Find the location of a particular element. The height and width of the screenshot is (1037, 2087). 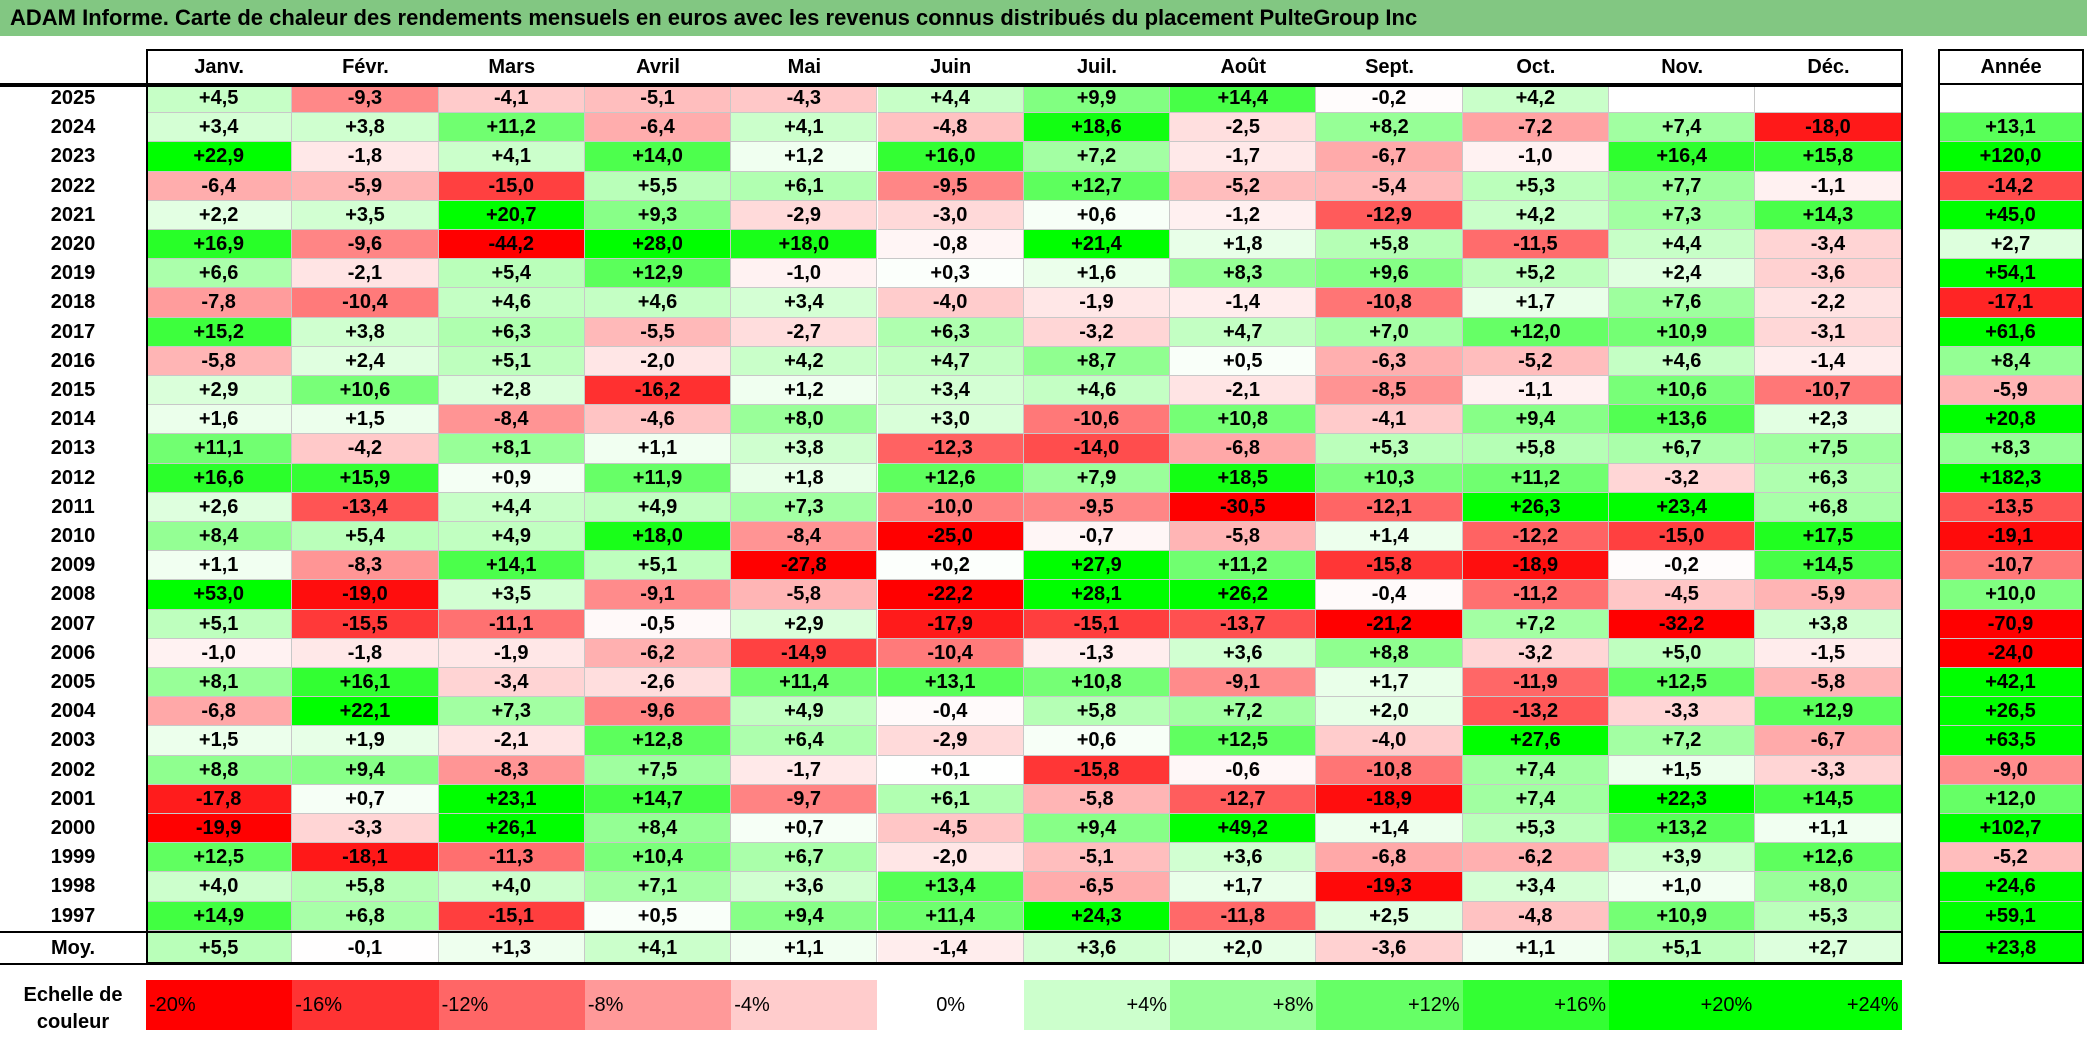

heatmap-cell: +6,6 is located at coordinates (219, 274).